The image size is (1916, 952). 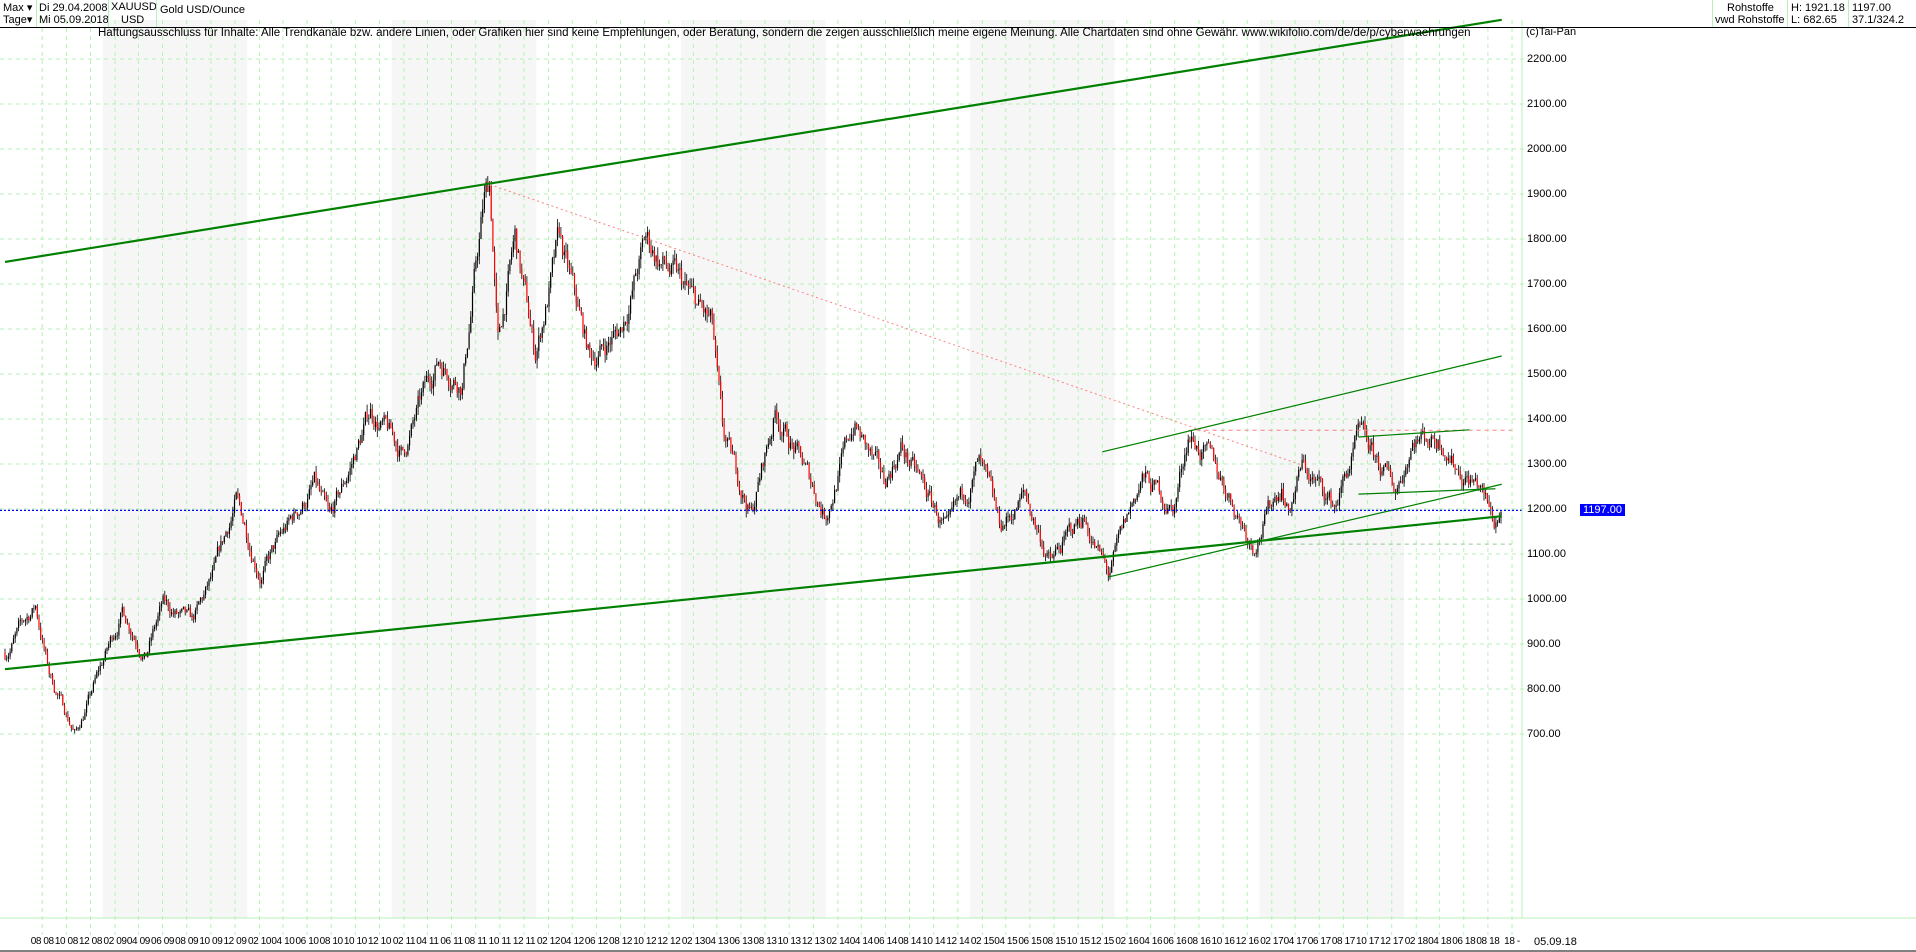 What do you see at coordinates (1464, 941) in the screenshot?
I see `x-tick-label: 06 18` at bounding box center [1464, 941].